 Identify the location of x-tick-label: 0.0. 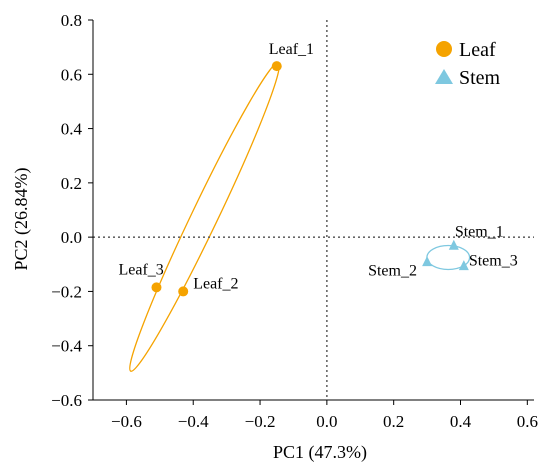
(326, 421).